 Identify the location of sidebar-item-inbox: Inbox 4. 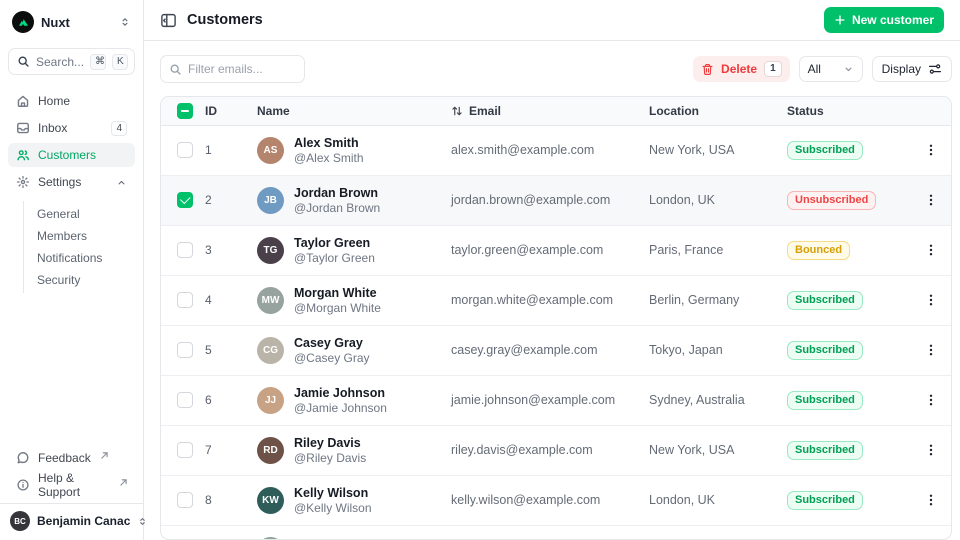
(71, 128).